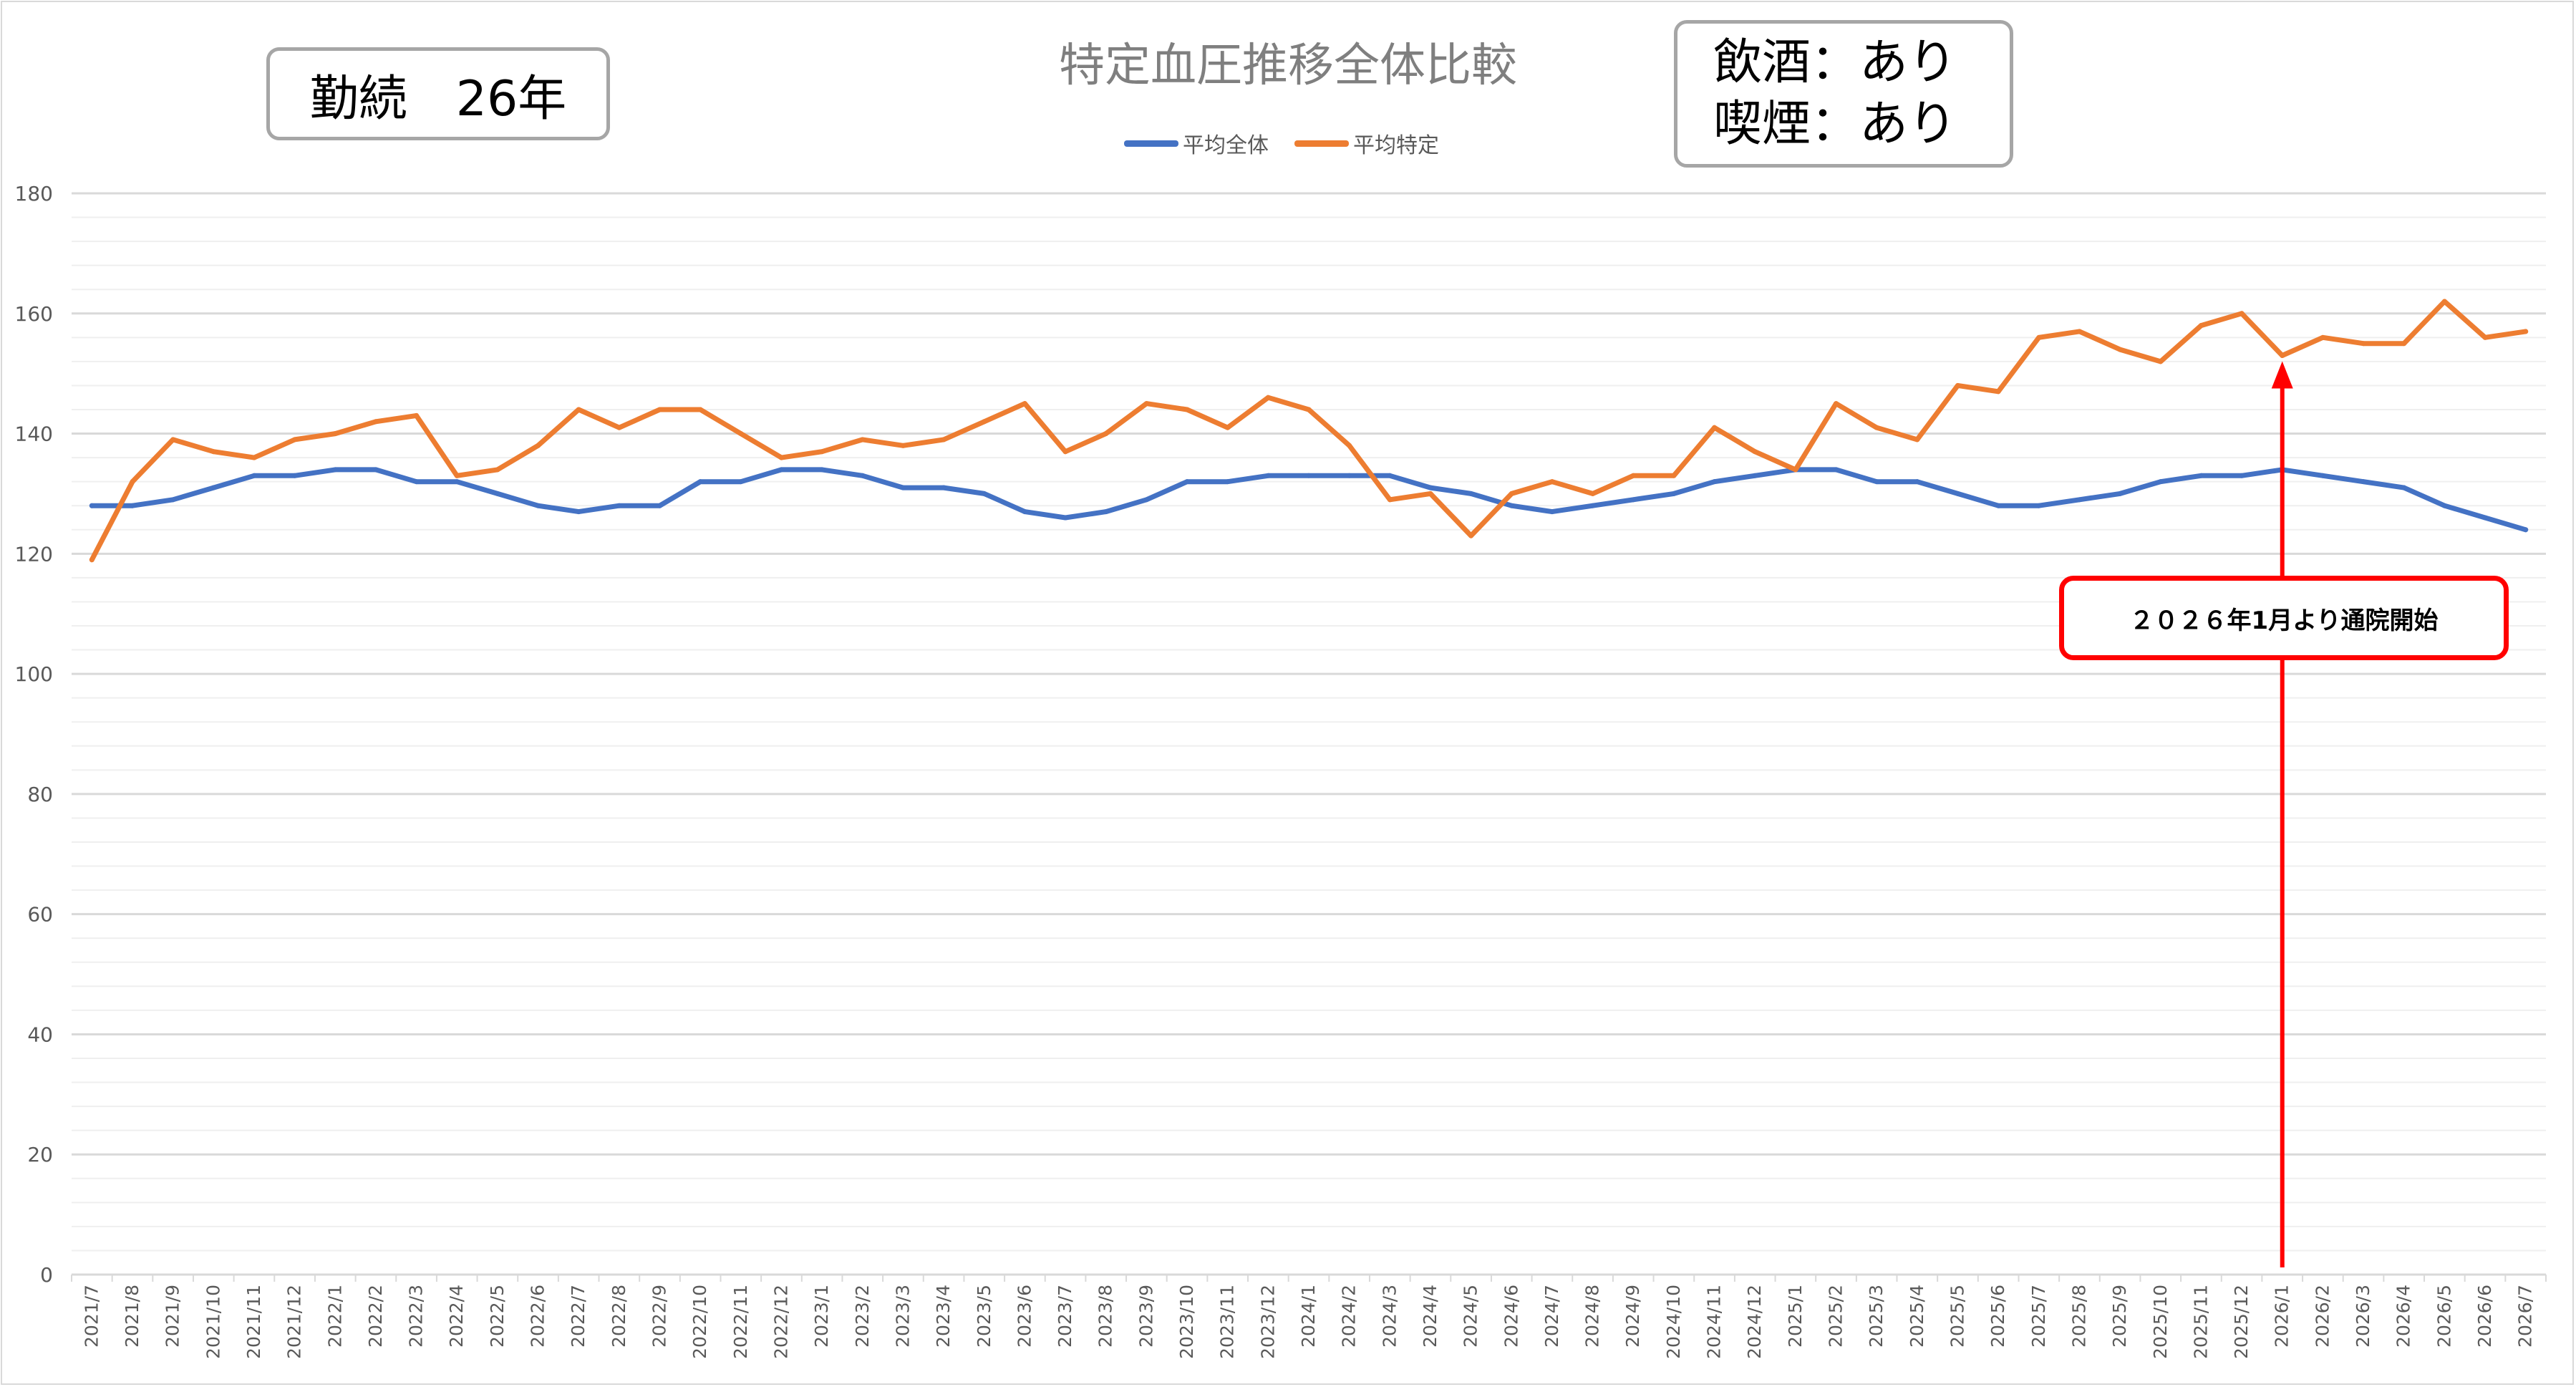 Image resolution: width=2576 pixels, height=1387 pixels. Describe the element at coordinates (1025, 1316) in the screenshot. I see `x-tick-label: 2023/6` at that location.